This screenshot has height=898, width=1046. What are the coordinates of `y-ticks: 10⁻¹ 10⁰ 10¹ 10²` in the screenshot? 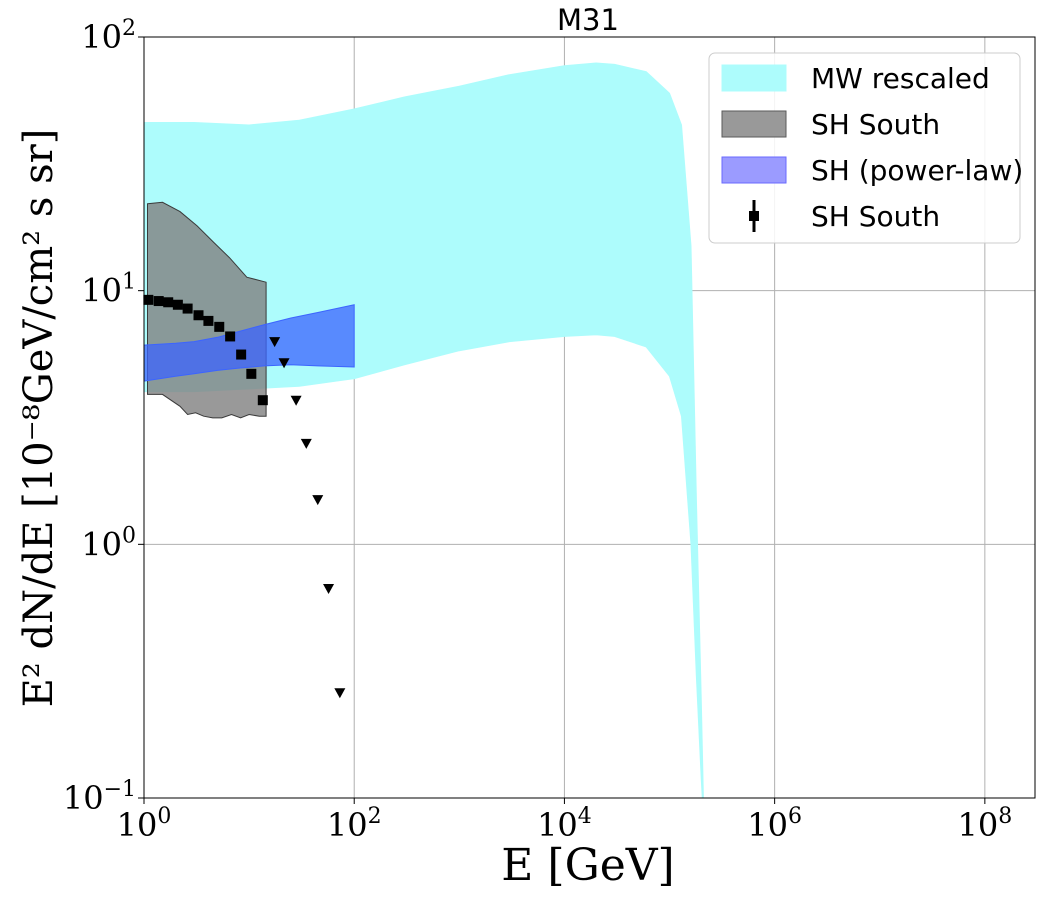 It's located at (103, 416).